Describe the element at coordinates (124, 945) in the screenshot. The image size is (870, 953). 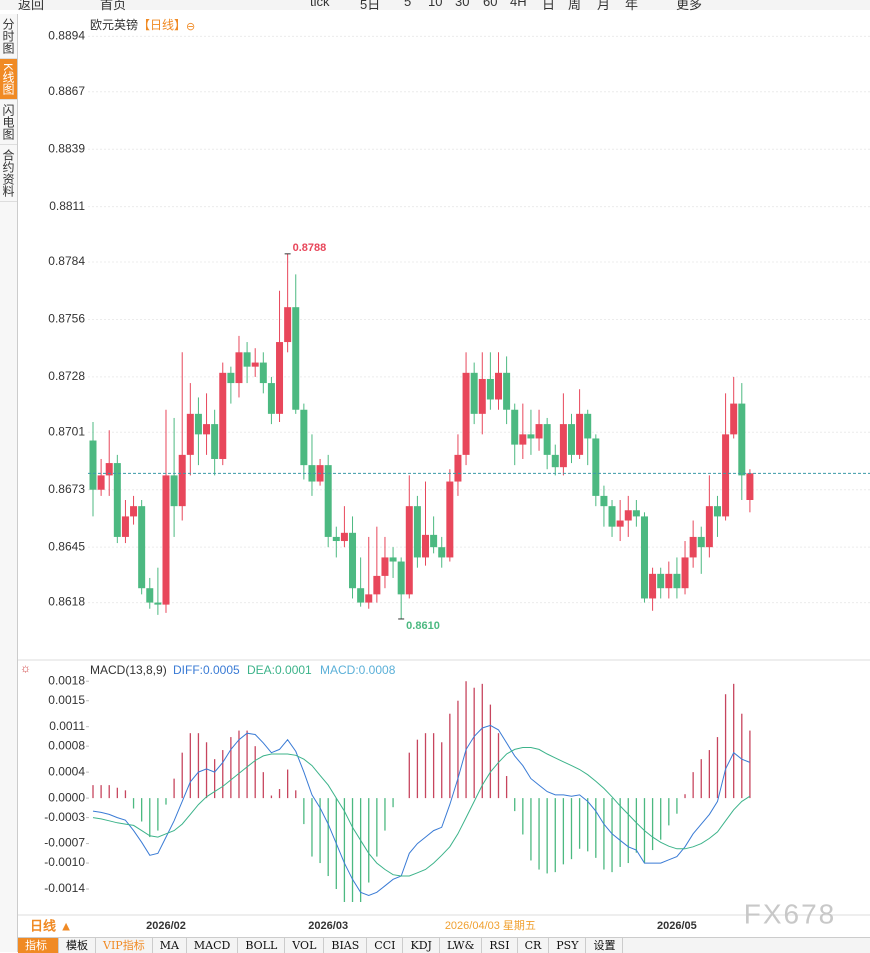
I see `indicator-tab: VIP指标` at that location.